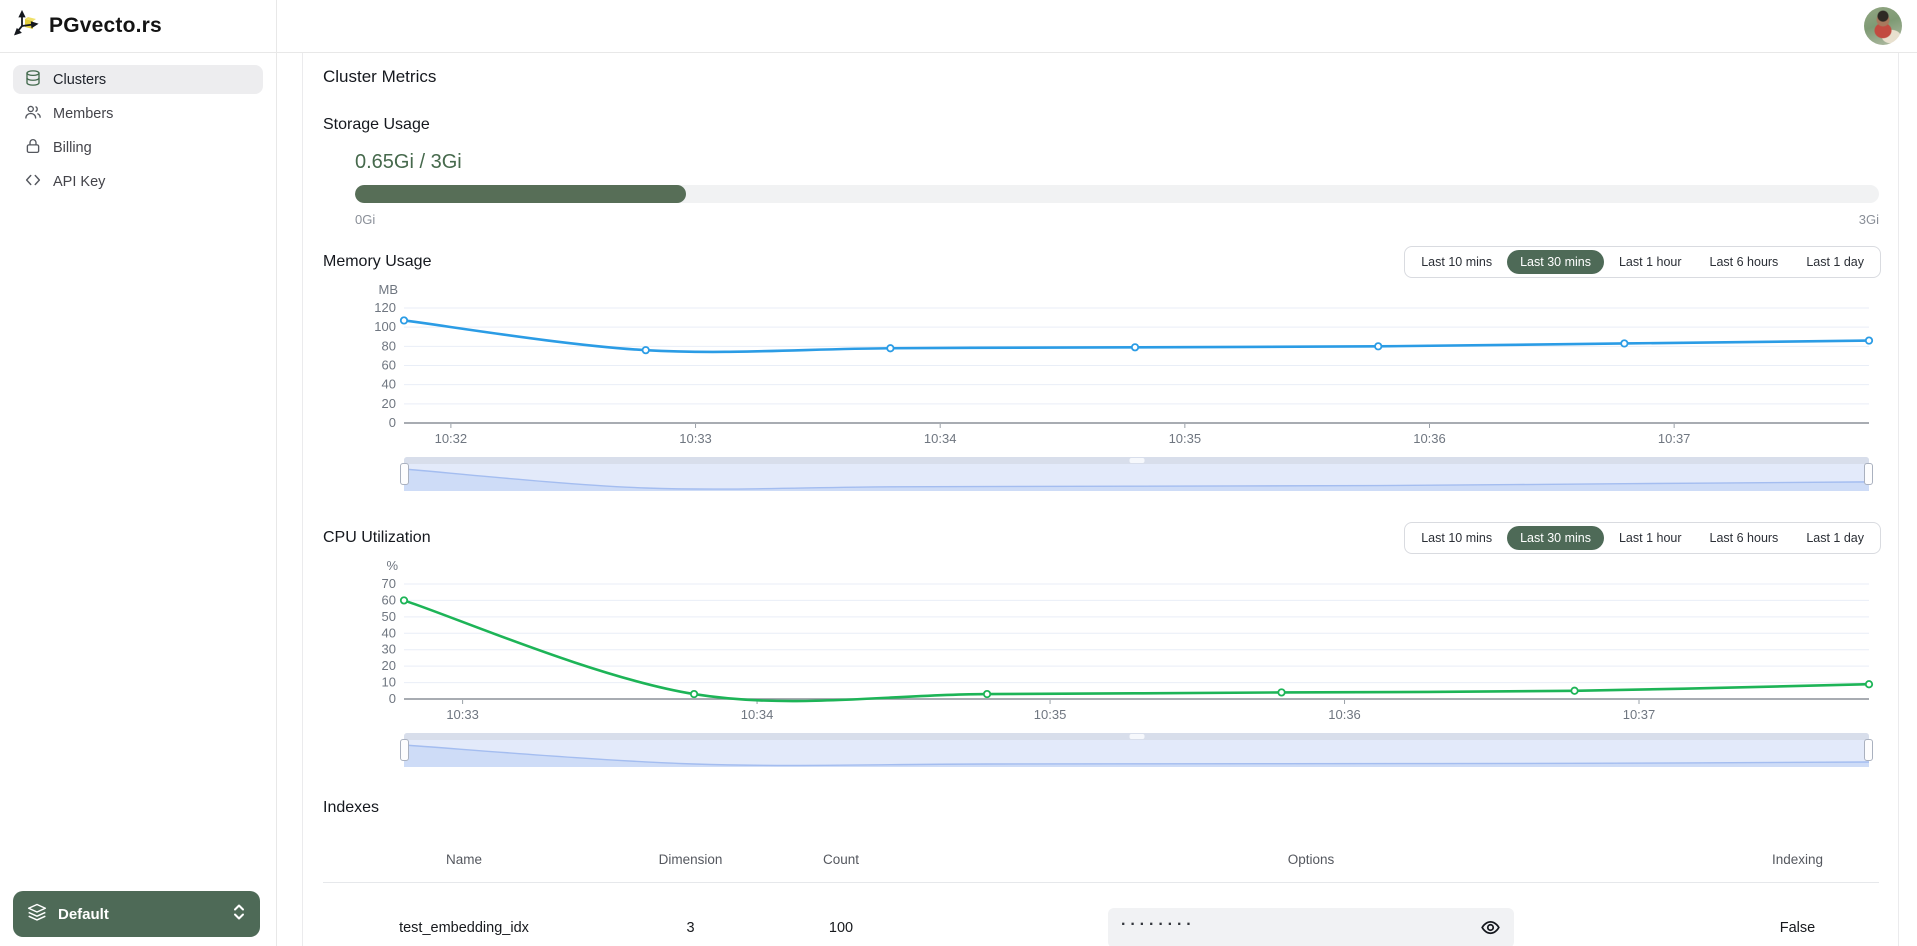 The image size is (1917, 946). Describe the element at coordinates (376, 124) in the screenshot. I see `storage-usage-title: Storage Usage` at that location.